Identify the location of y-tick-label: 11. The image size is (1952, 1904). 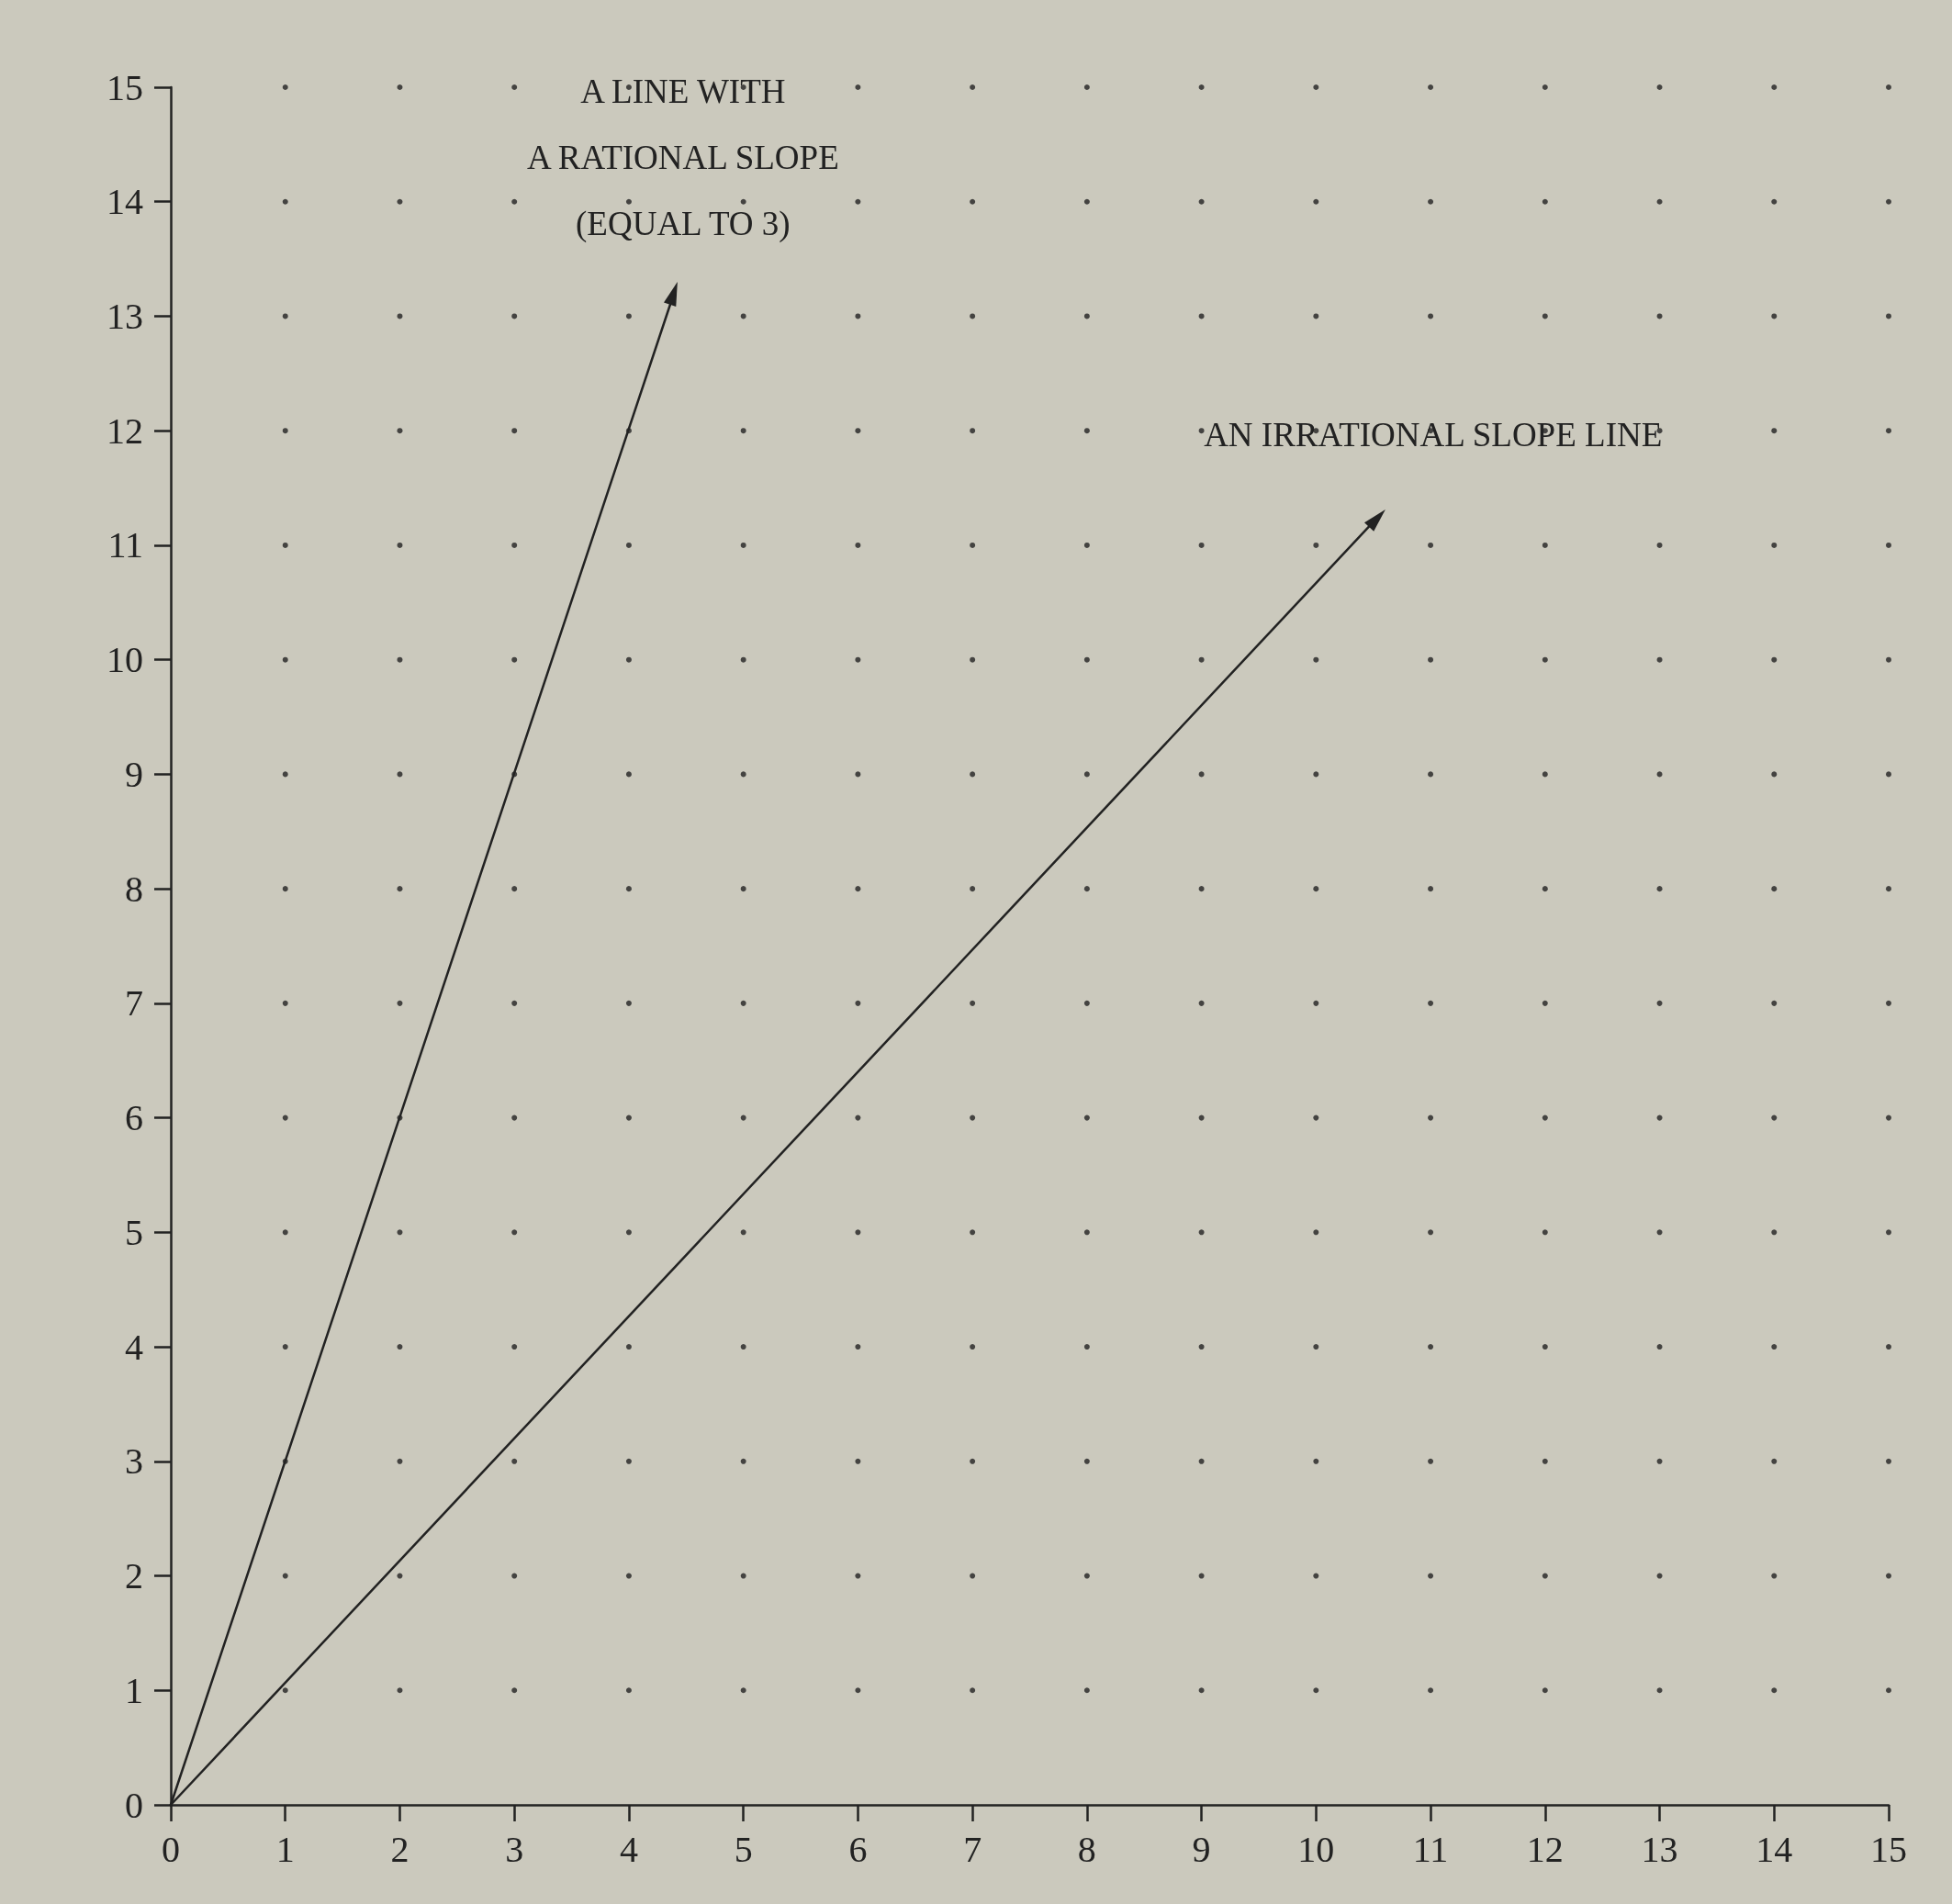
(125, 545).